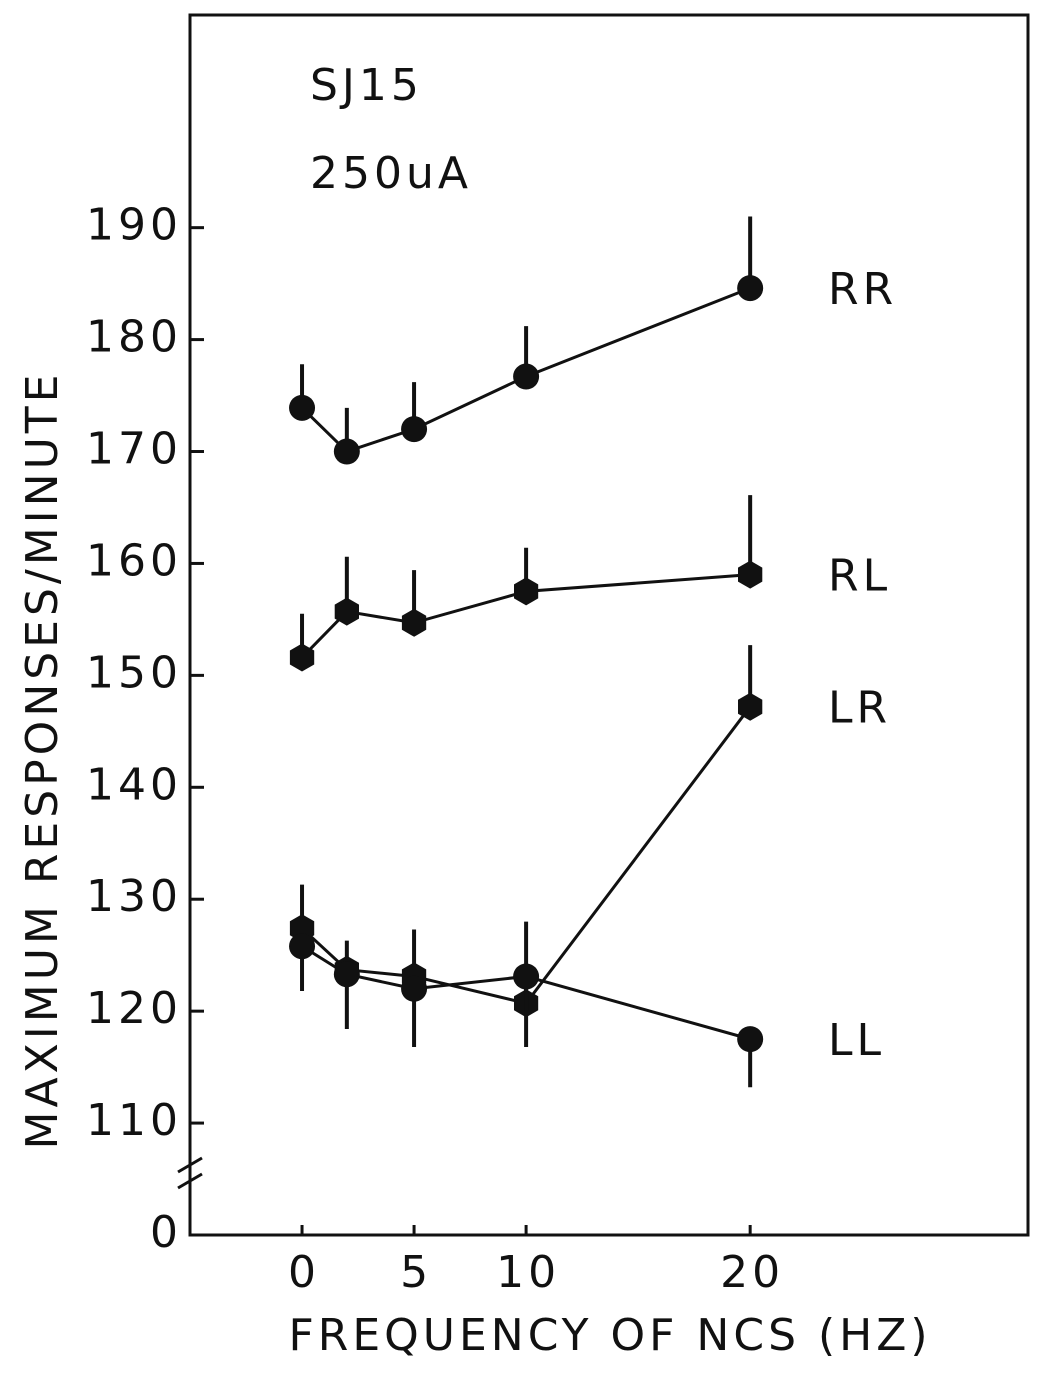 The width and height of the screenshot is (1041, 1373). What do you see at coordinates (859, 708) in the screenshot?
I see `series-label: LR` at bounding box center [859, 708].